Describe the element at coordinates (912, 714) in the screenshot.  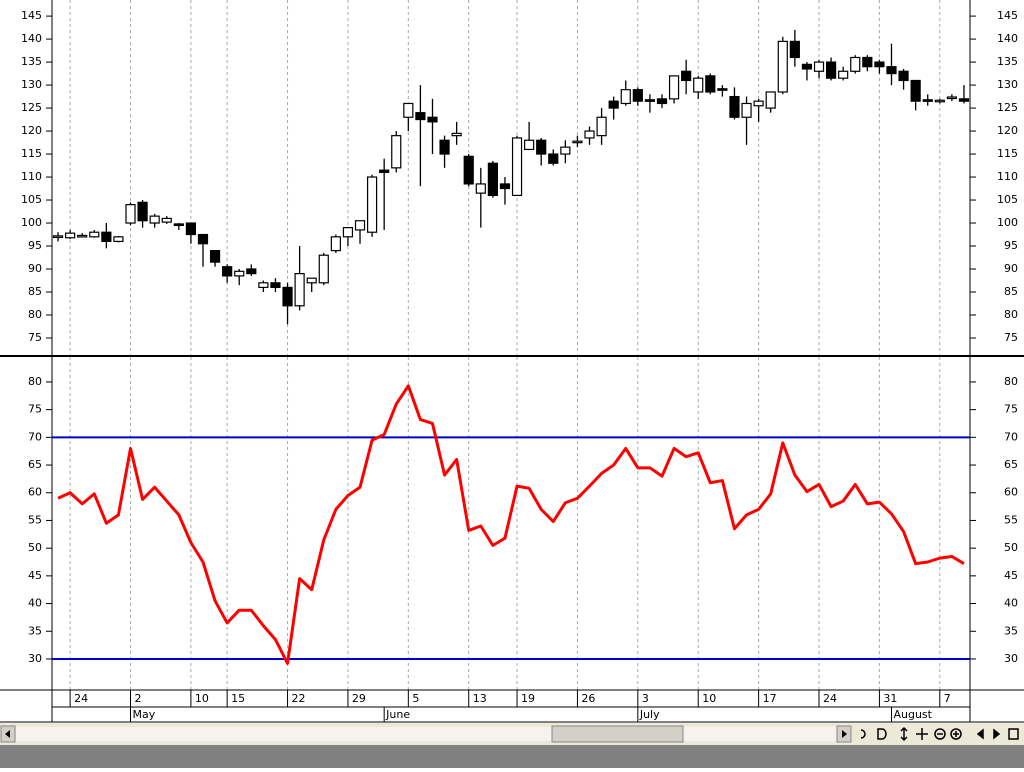
I see `month-label: August` at that location.